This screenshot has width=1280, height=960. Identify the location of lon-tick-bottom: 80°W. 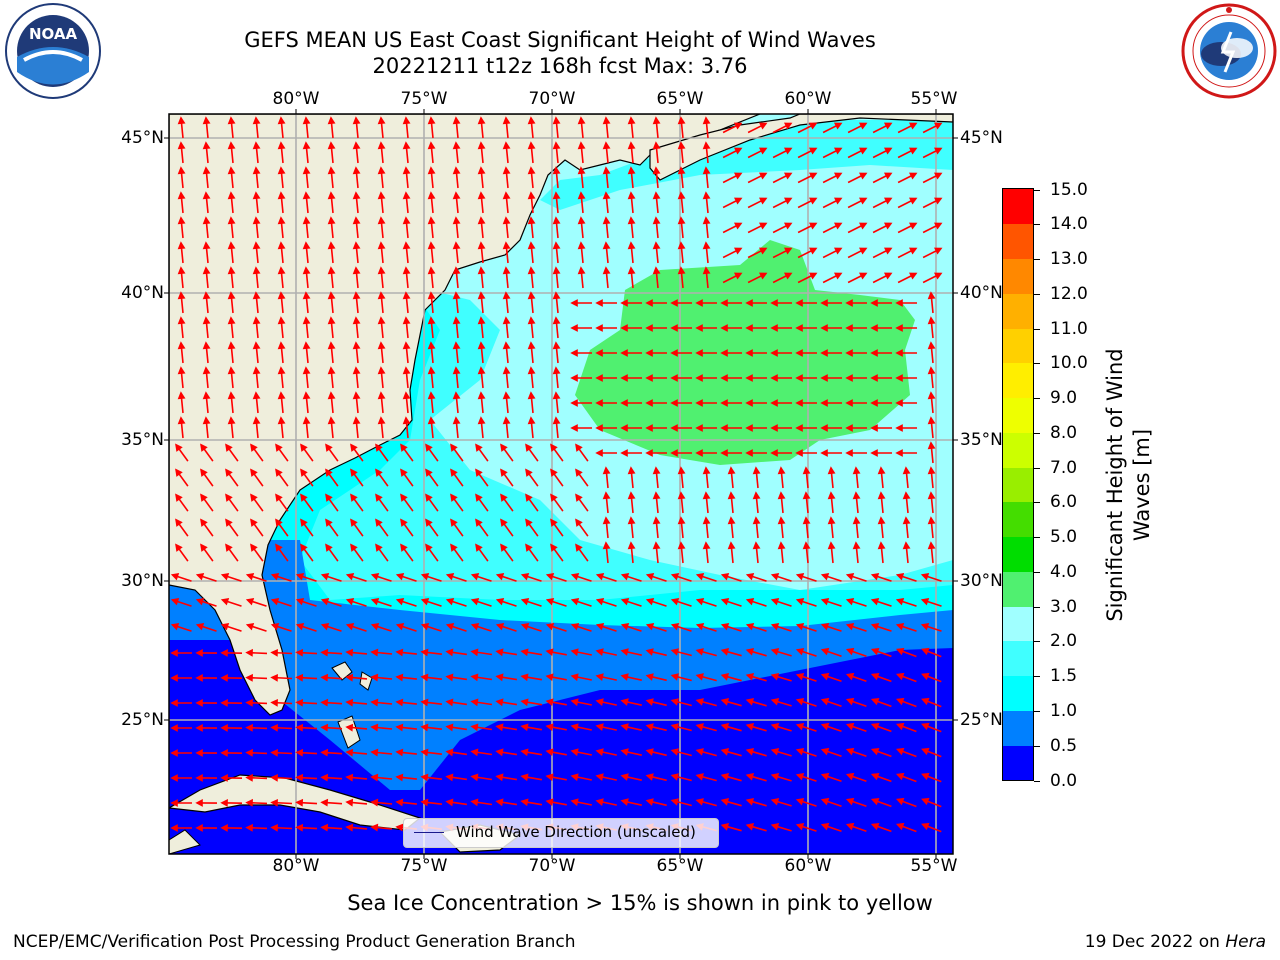
(296, 866).